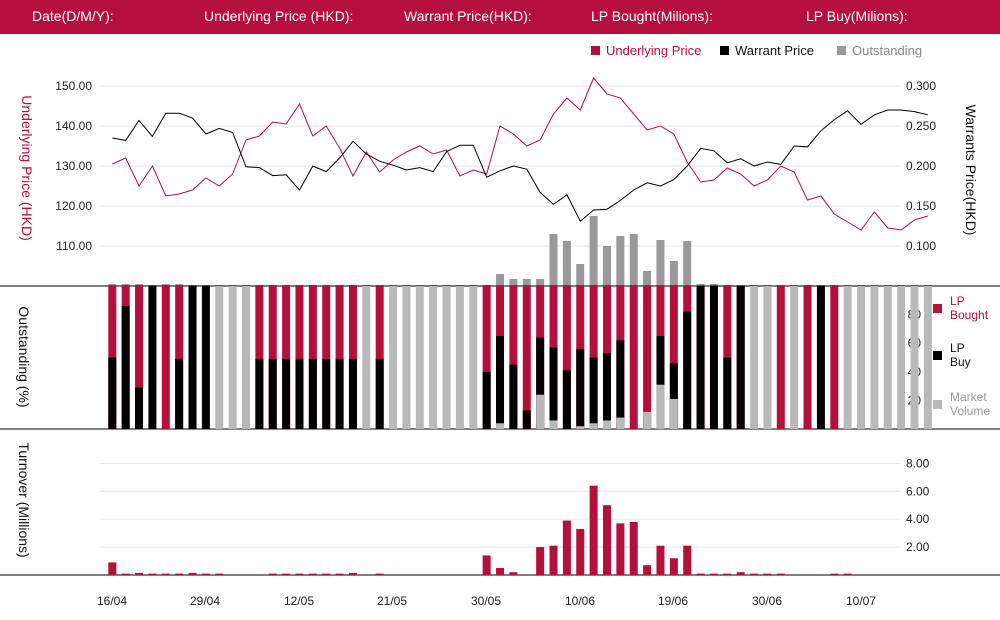 Image resolution: width=1000 pixels, height=620 pixels. What do you see at coordinates (921, 86) in the screenshot?
I see `y-tick-right: 0.300` at bounding box center [921, 86].